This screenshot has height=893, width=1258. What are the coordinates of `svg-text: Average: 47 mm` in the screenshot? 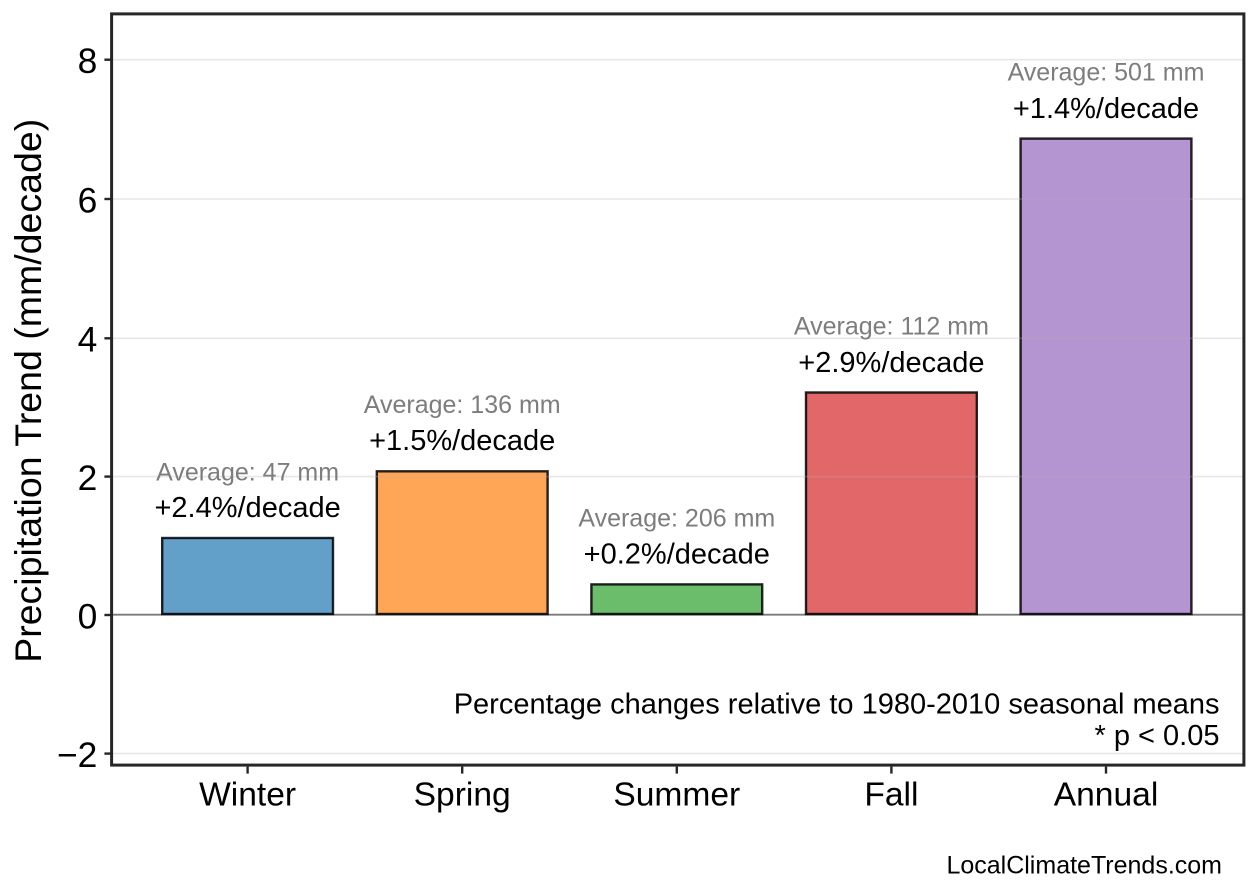 It's located at (247, 472).